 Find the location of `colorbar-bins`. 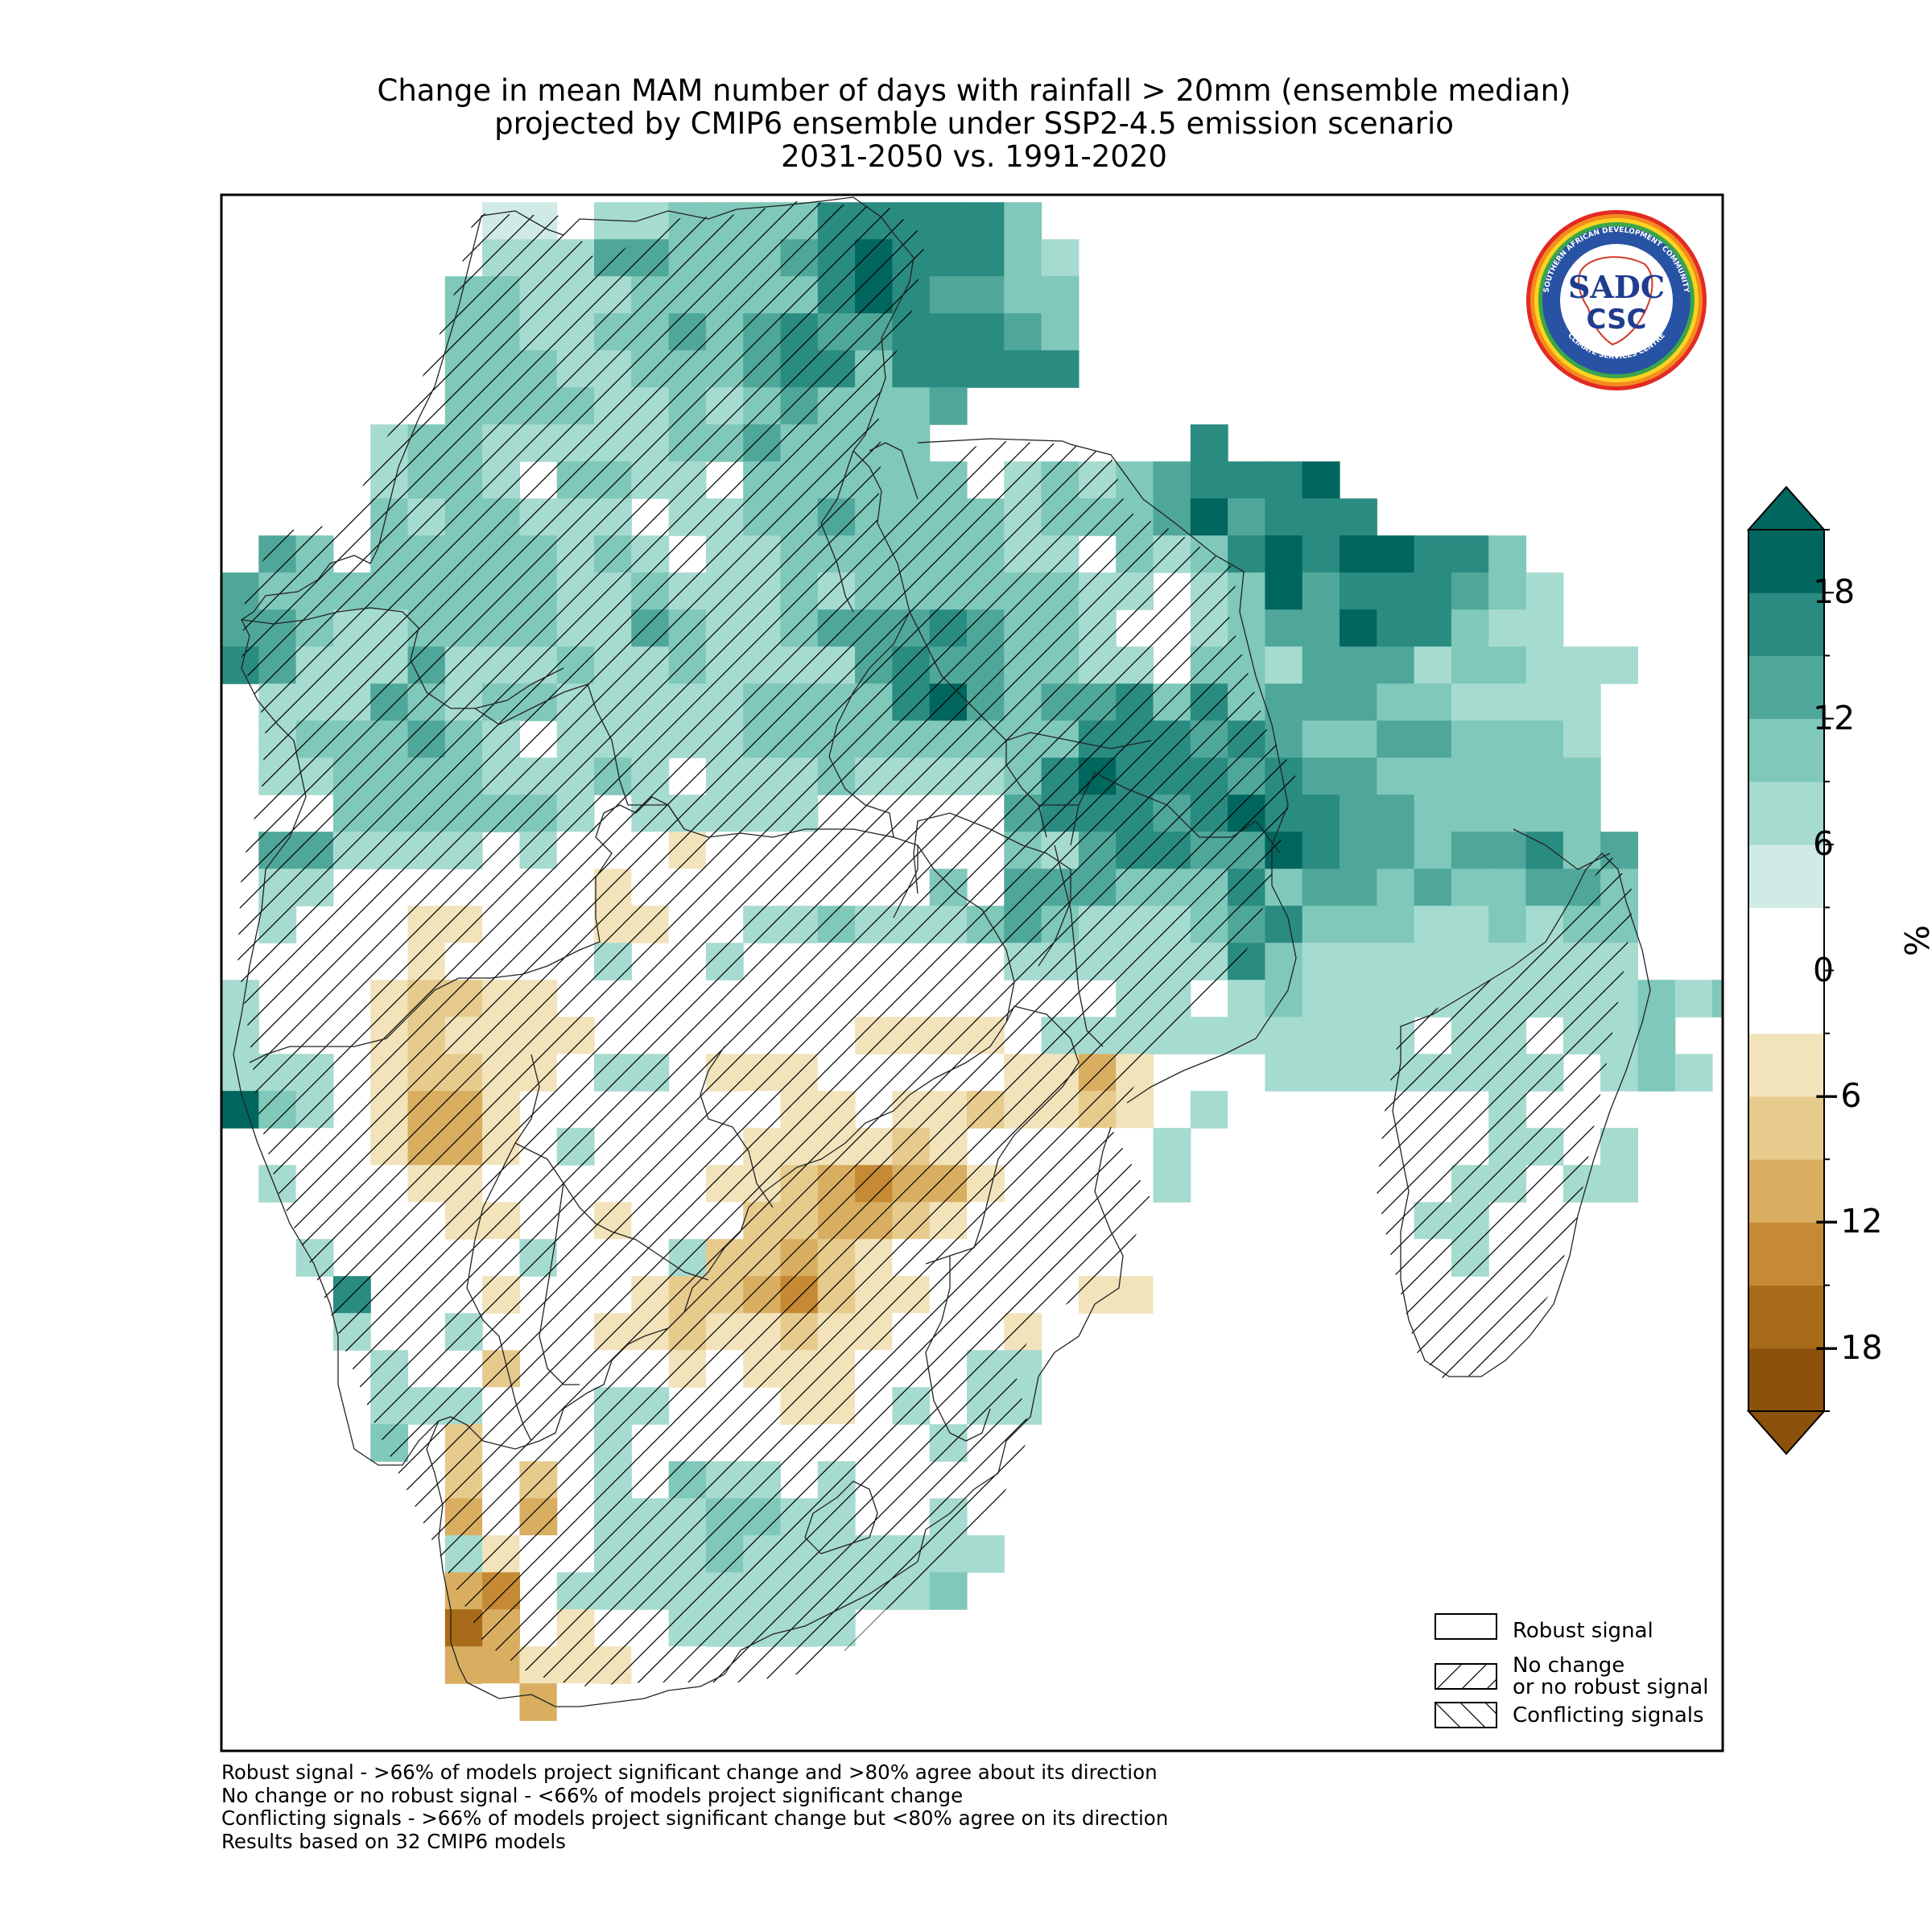

colorbar-bins is located at coordinates (1786, 971).